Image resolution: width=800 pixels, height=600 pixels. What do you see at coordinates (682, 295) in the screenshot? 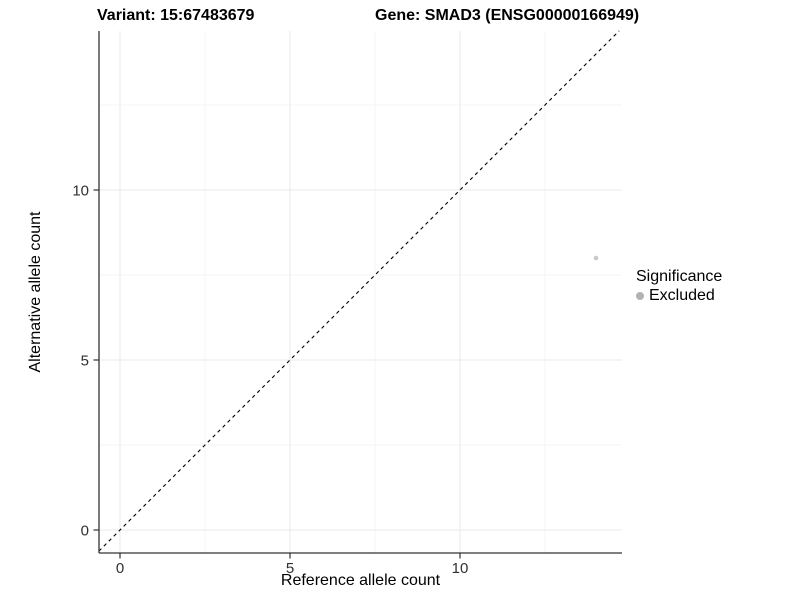
I see `legend-item-label: Excluded` at bounding box center [682, 295].